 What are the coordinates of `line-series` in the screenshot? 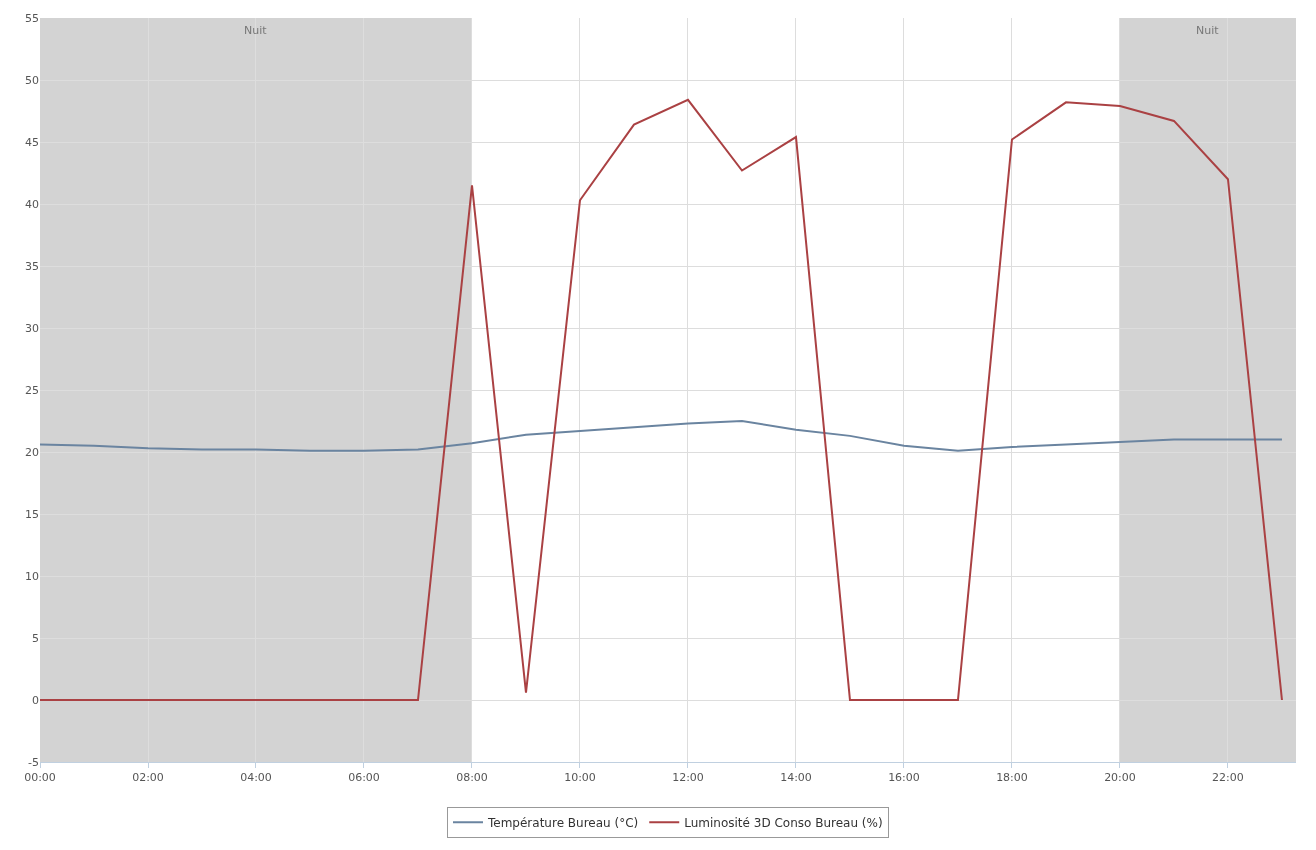 It's located at (661, 436).